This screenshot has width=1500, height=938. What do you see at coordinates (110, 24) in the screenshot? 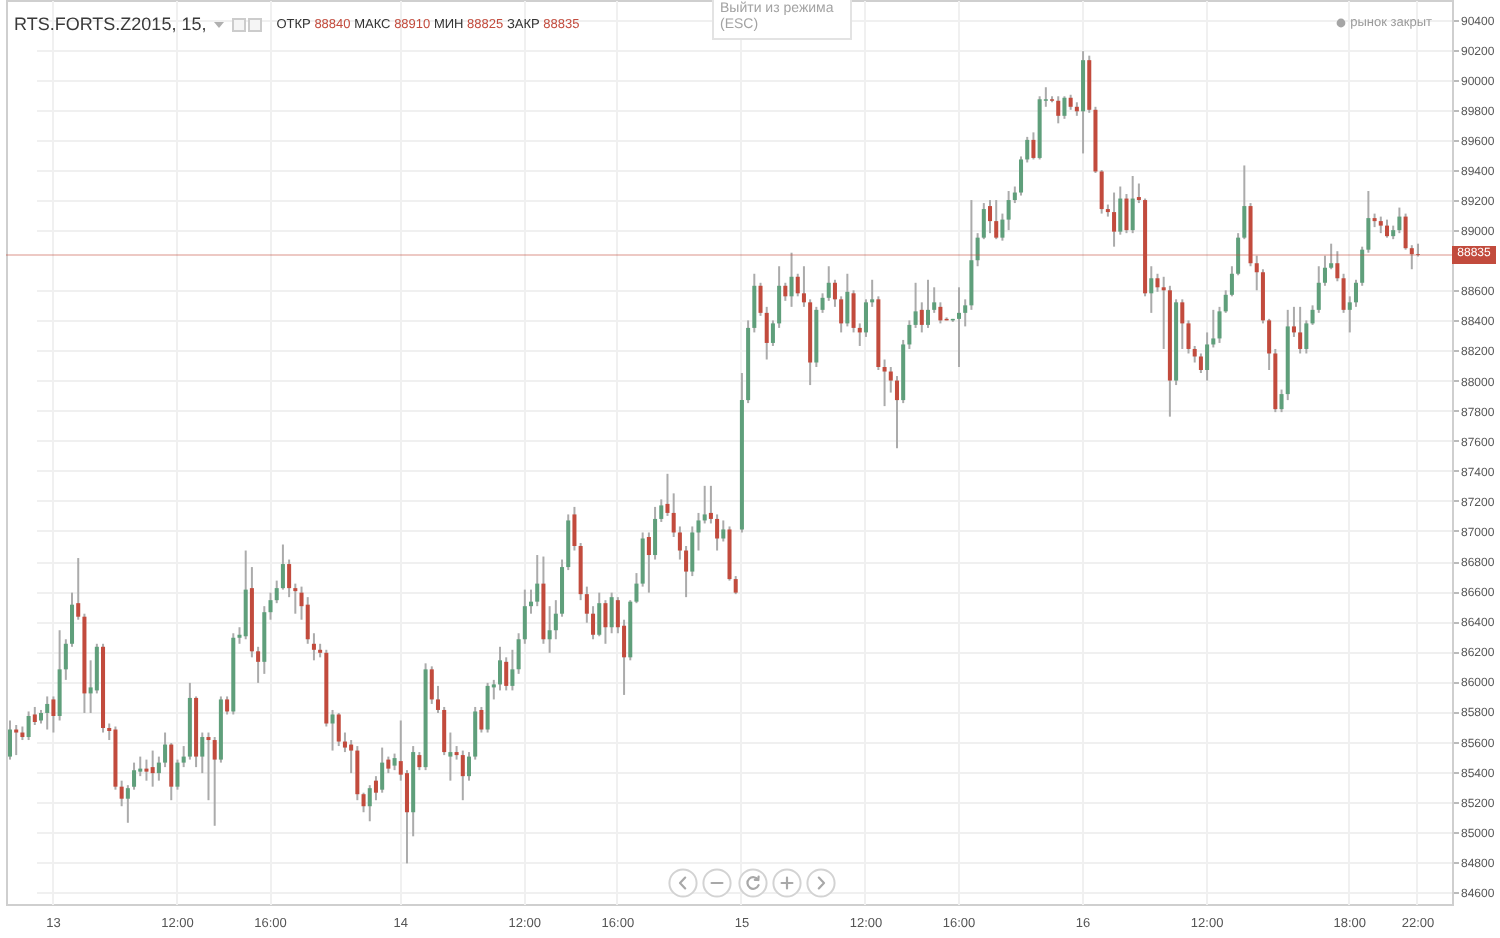
I see `text: RTS.FORTS.Z2015, 15,` at bounding box center [110, 24].